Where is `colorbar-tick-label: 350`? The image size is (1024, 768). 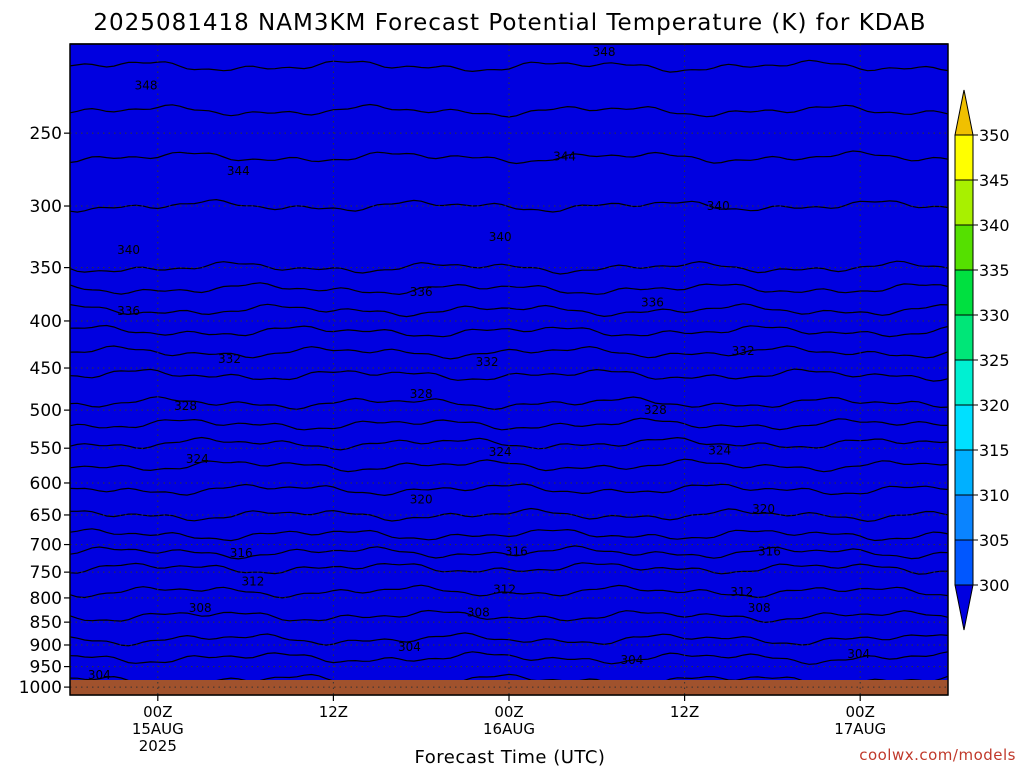 colorbar-tick-label: 350 is located at coordinates (994, 135).